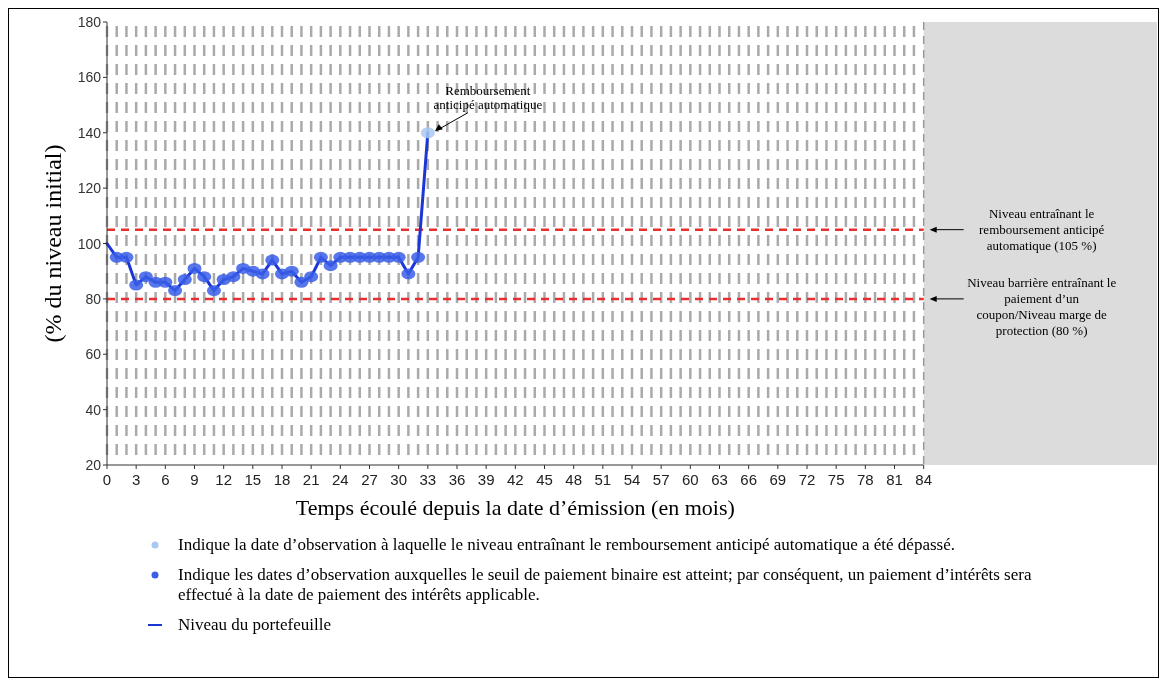  I want to click on x-tick-label: 45, so click(544, 479).